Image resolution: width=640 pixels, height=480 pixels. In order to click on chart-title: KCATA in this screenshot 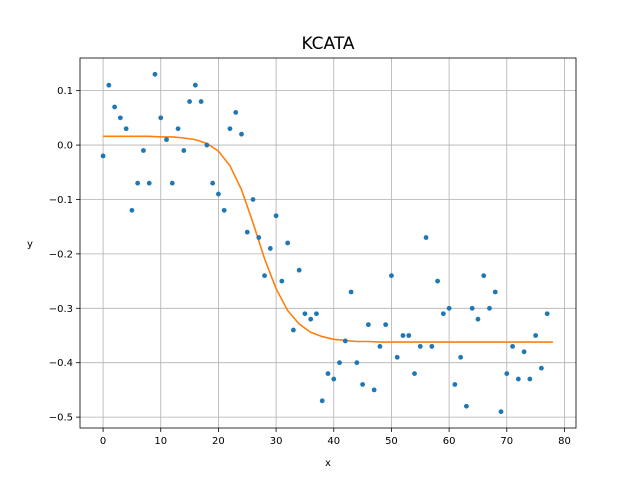, I will do `click(327, 44)`.